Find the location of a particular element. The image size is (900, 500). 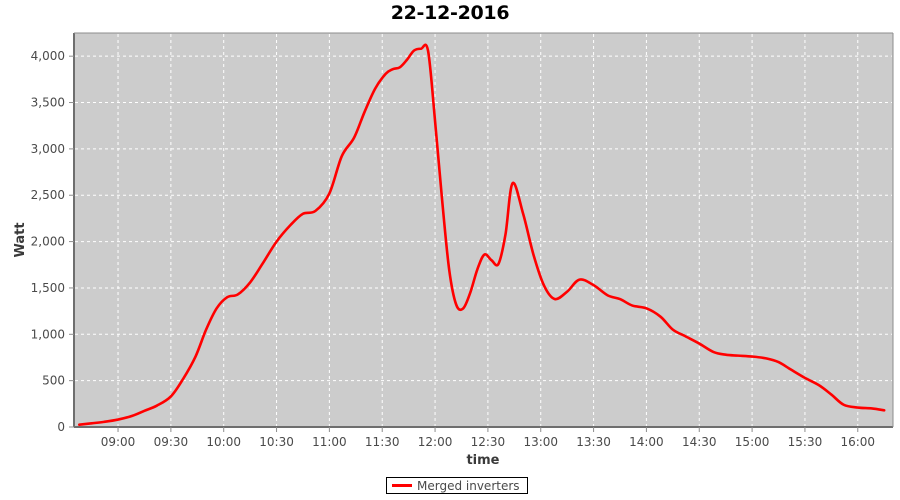

x-tick-label: 11:30 is located at coordinates (382, 442).